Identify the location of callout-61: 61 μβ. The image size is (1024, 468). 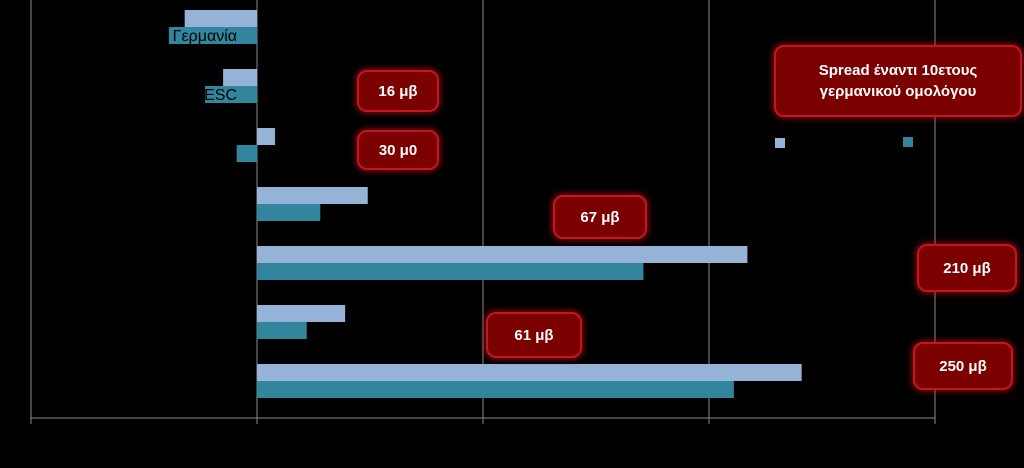
(534, 335).